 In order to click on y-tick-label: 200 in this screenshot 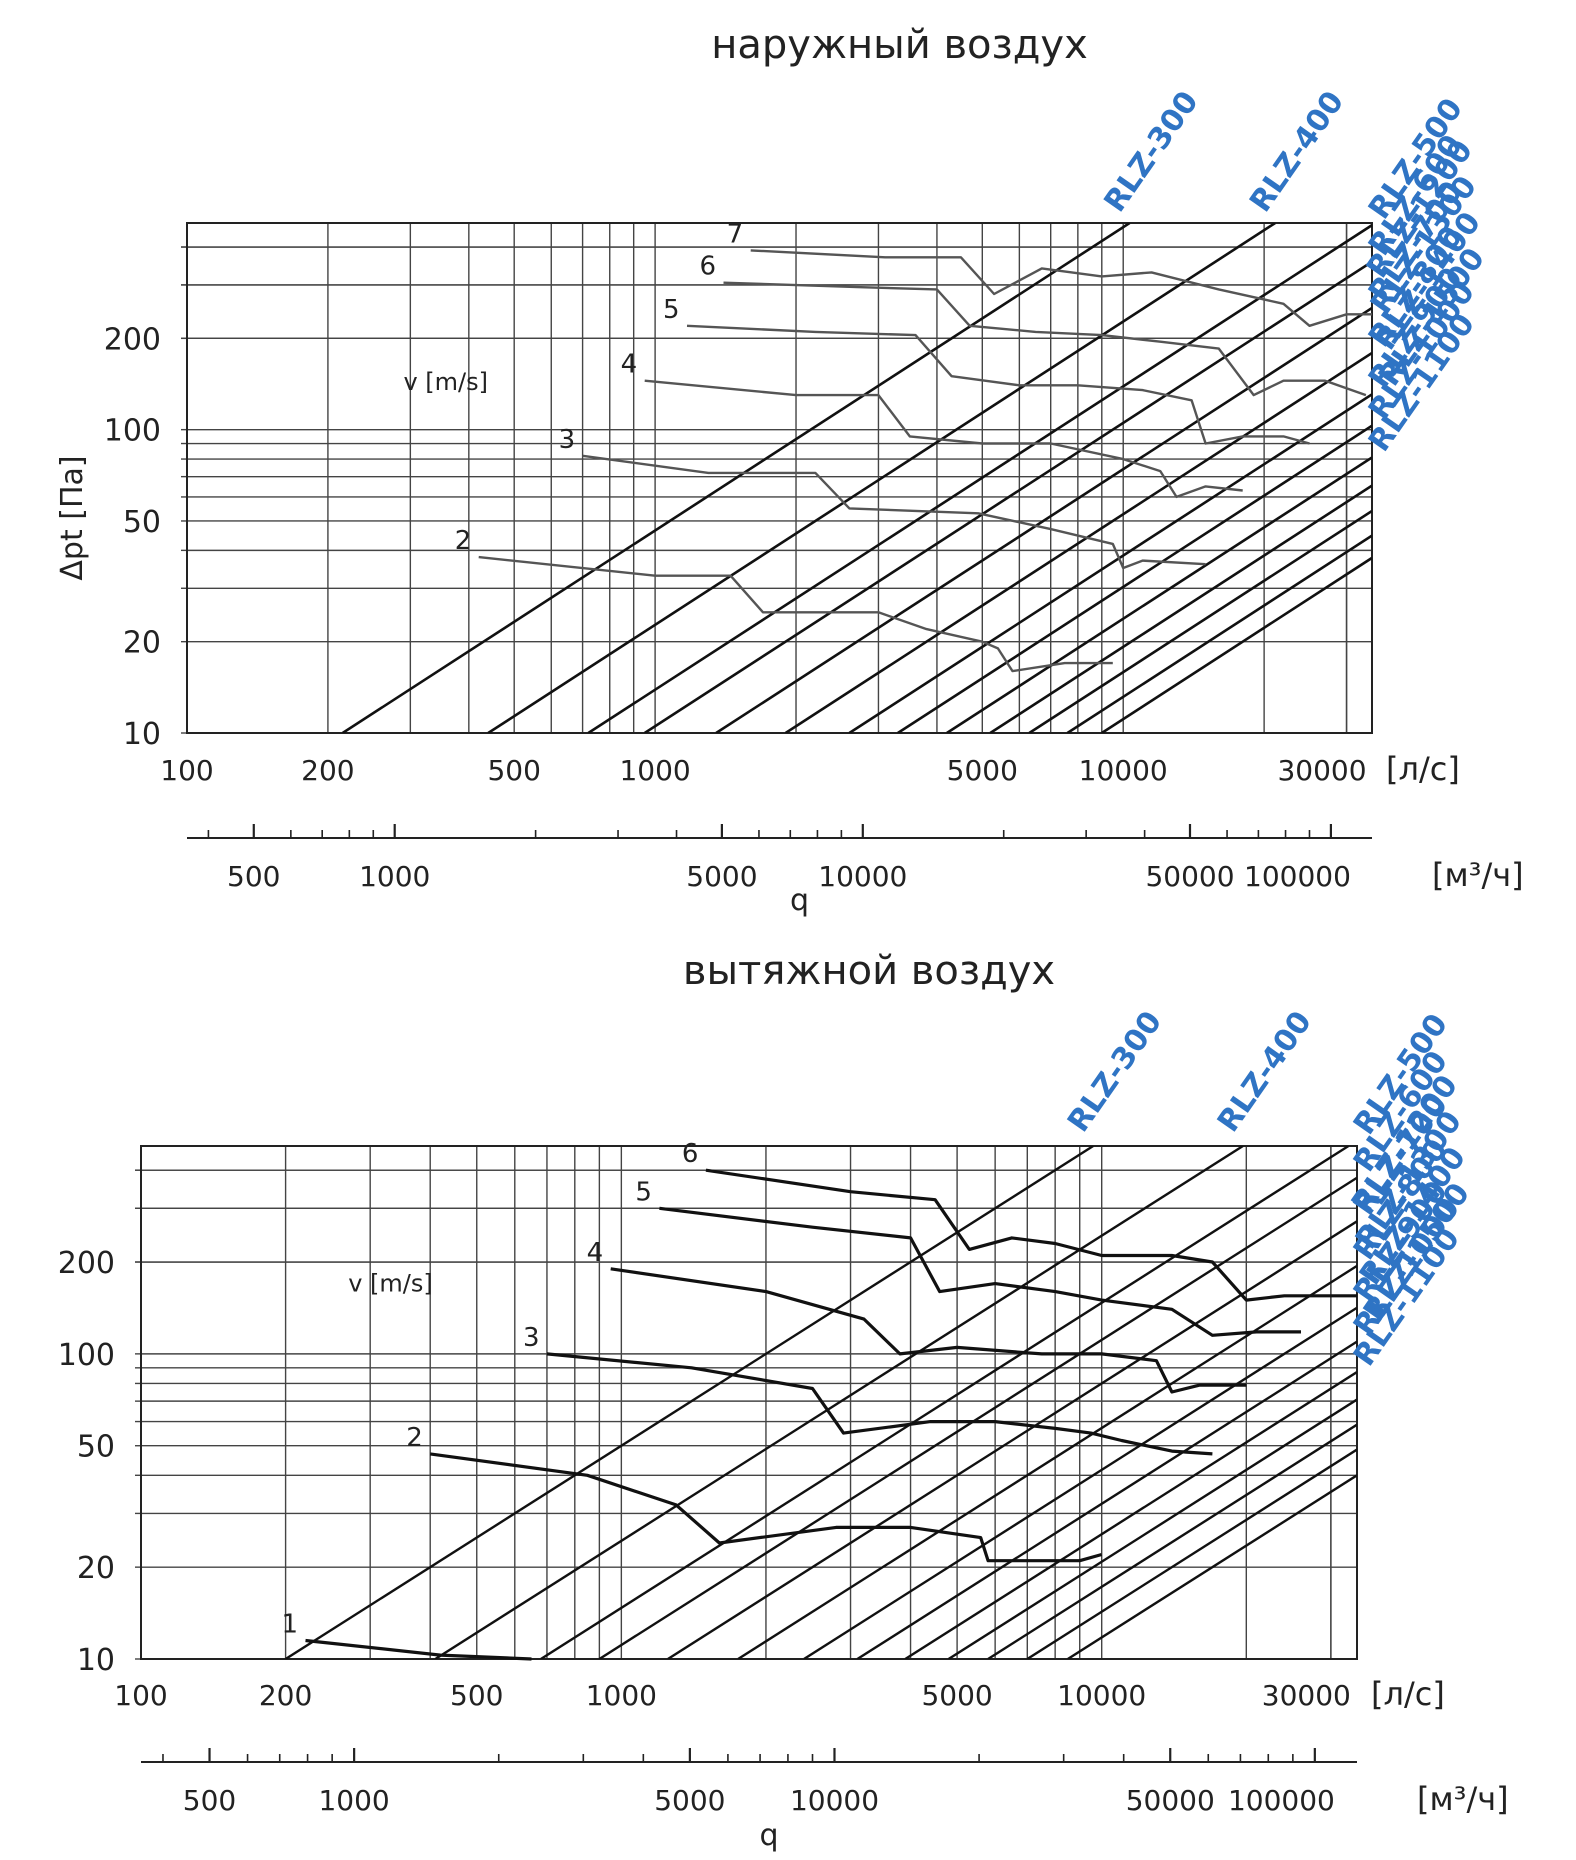, I will do `click(132, 339)`.